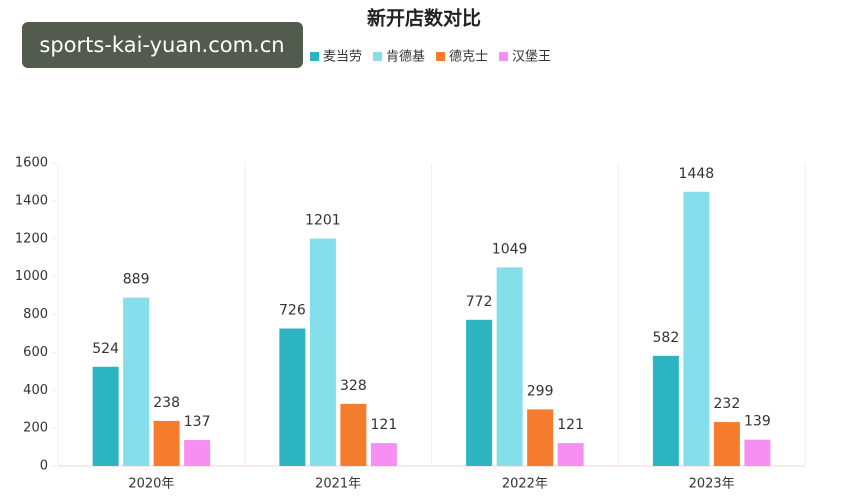 This screenshot has height=500, width=852. What do you see at coordinates (531, 57) in the screenshot?
I see `legend-label: 汉堡王` at bounding box center [531, 57].